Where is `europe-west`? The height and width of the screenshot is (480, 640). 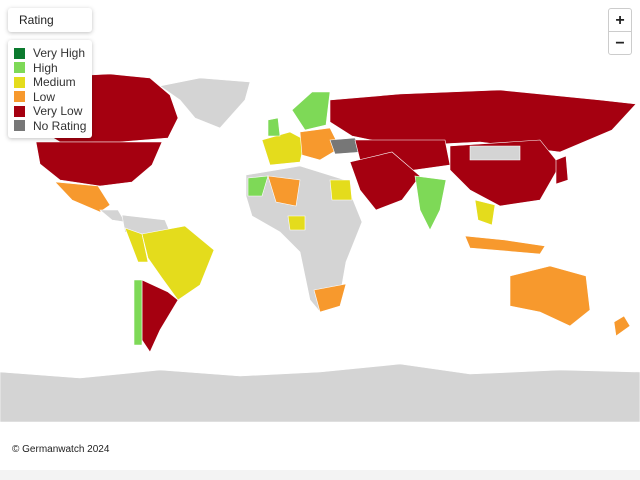 europe-west is located at coordinates (283, 148).